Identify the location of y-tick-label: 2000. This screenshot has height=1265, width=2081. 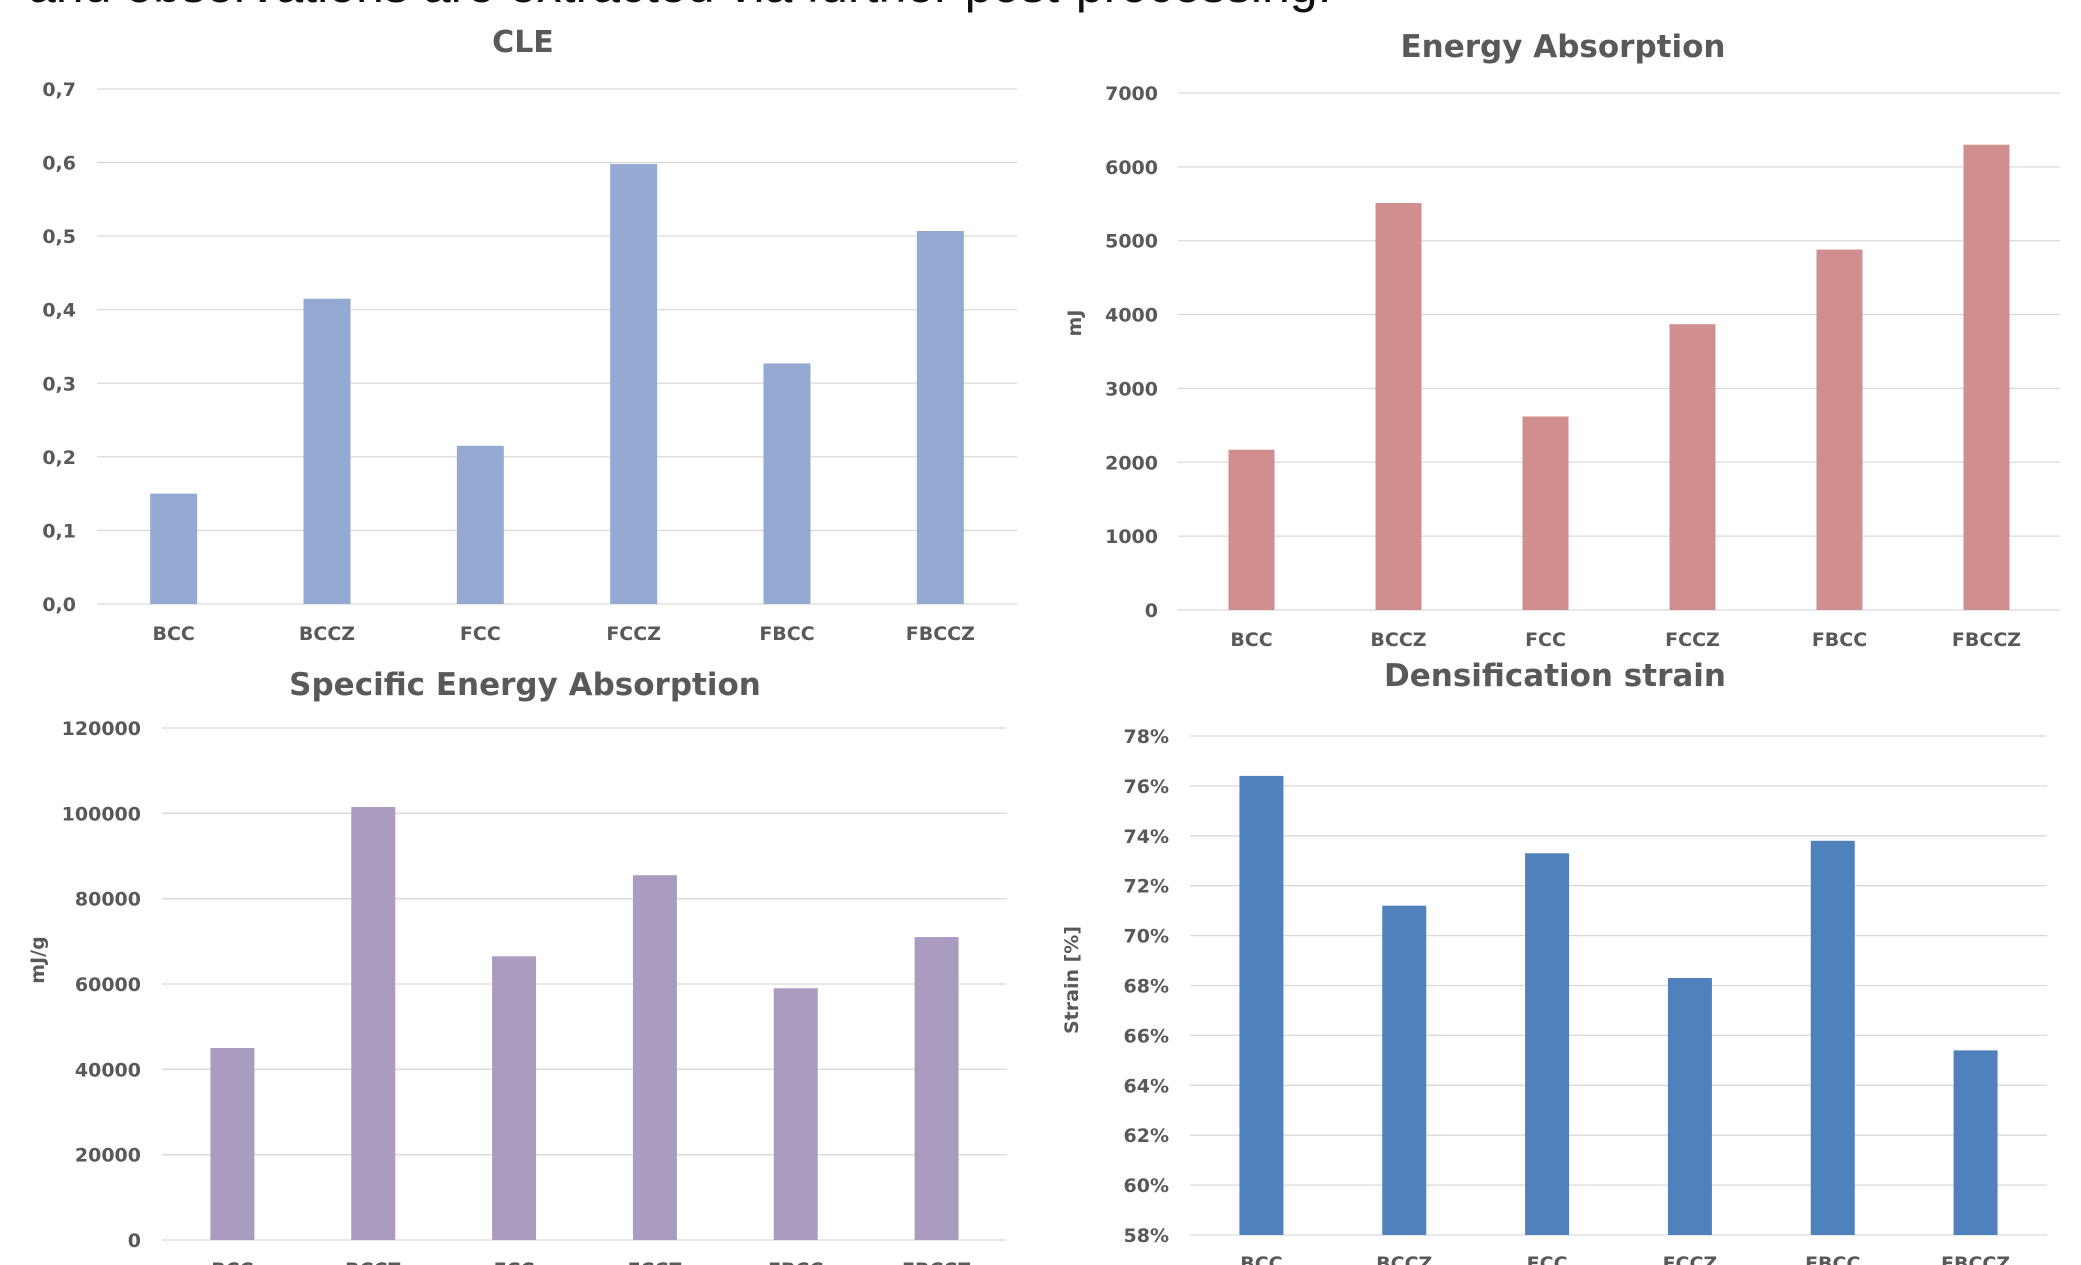
(1131, 463).